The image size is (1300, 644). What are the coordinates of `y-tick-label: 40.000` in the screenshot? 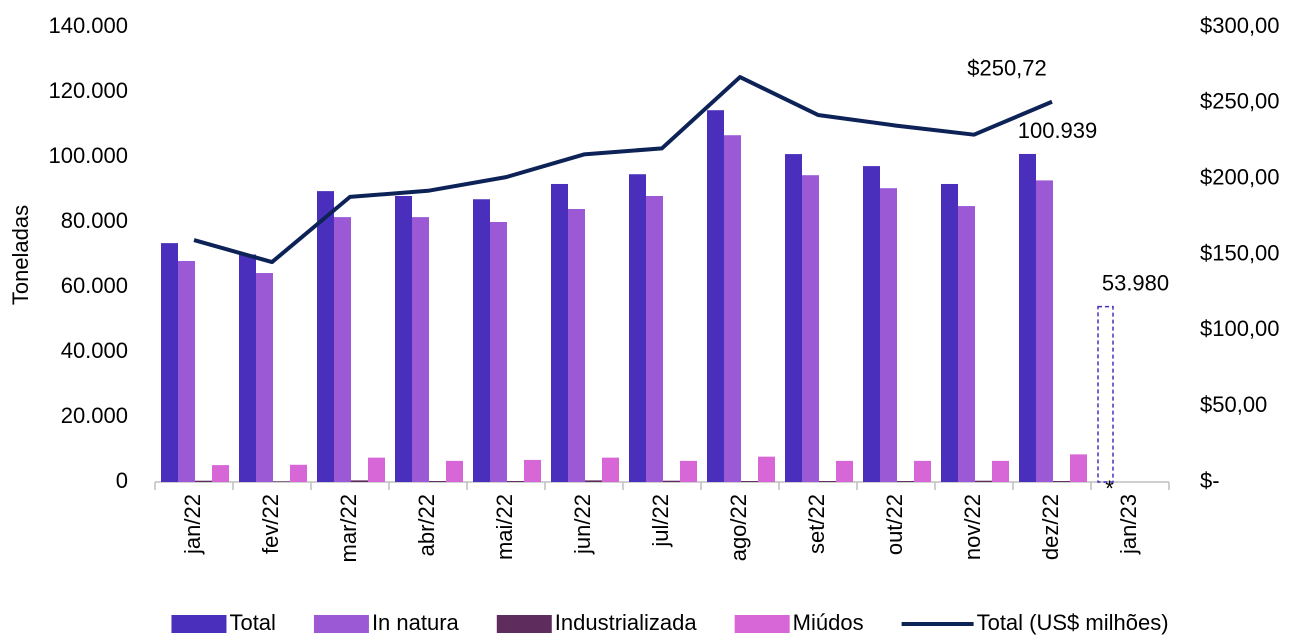 It's located at (94, 350).